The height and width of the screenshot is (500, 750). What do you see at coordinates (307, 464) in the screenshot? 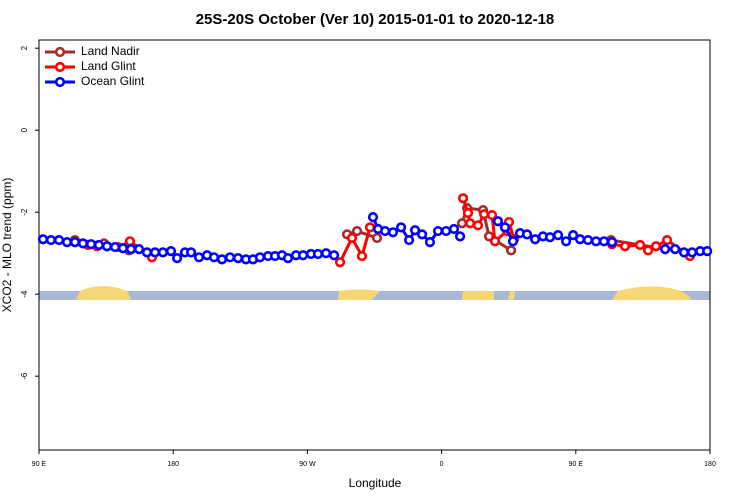
I see `x-tick-label: 90 W` at bounding box center [307, 464].